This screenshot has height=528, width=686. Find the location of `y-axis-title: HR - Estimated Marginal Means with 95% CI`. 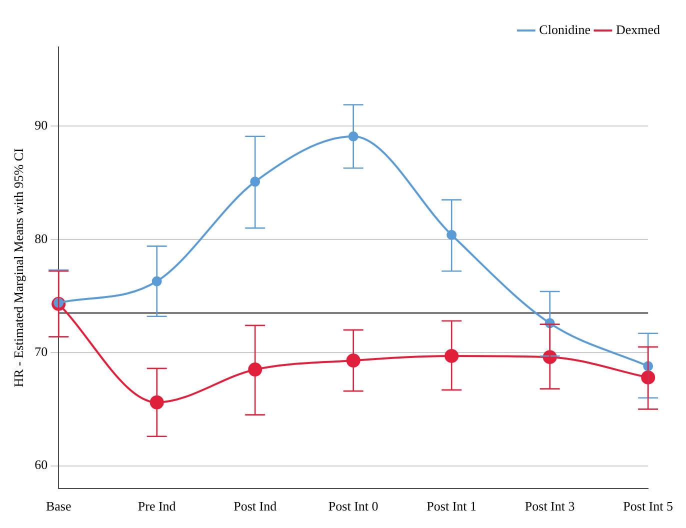

y-axis-title: HR - Estimated Marginal Means with 95% CI is located at coordinates (18, 268).